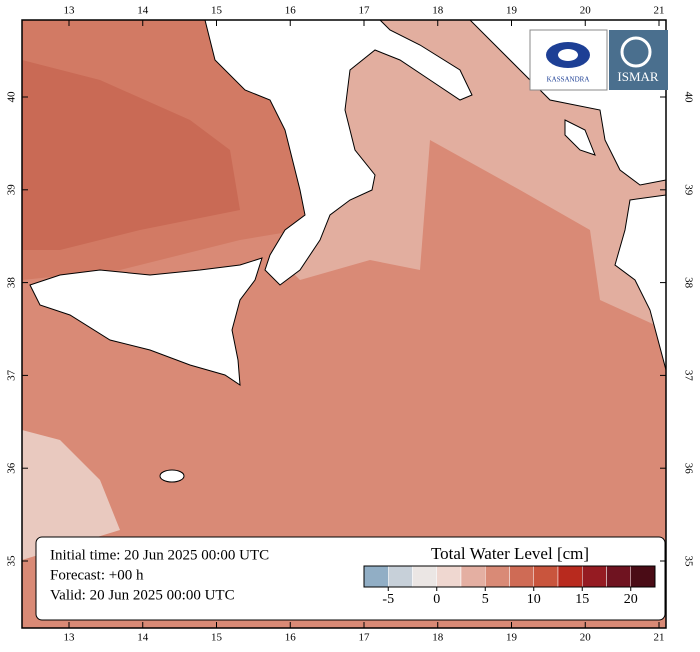 The width and height of the screenshot is (700, 652). What do you see at coordinates (350, 578) in the screenshot?
I see `legend-box` at bounding box center [350, 578].